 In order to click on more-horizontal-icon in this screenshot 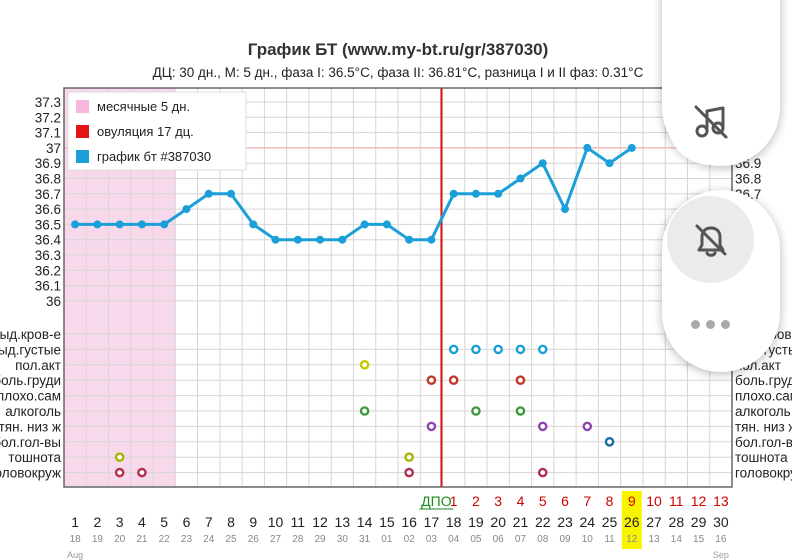, I will do `click(711, 325)`.